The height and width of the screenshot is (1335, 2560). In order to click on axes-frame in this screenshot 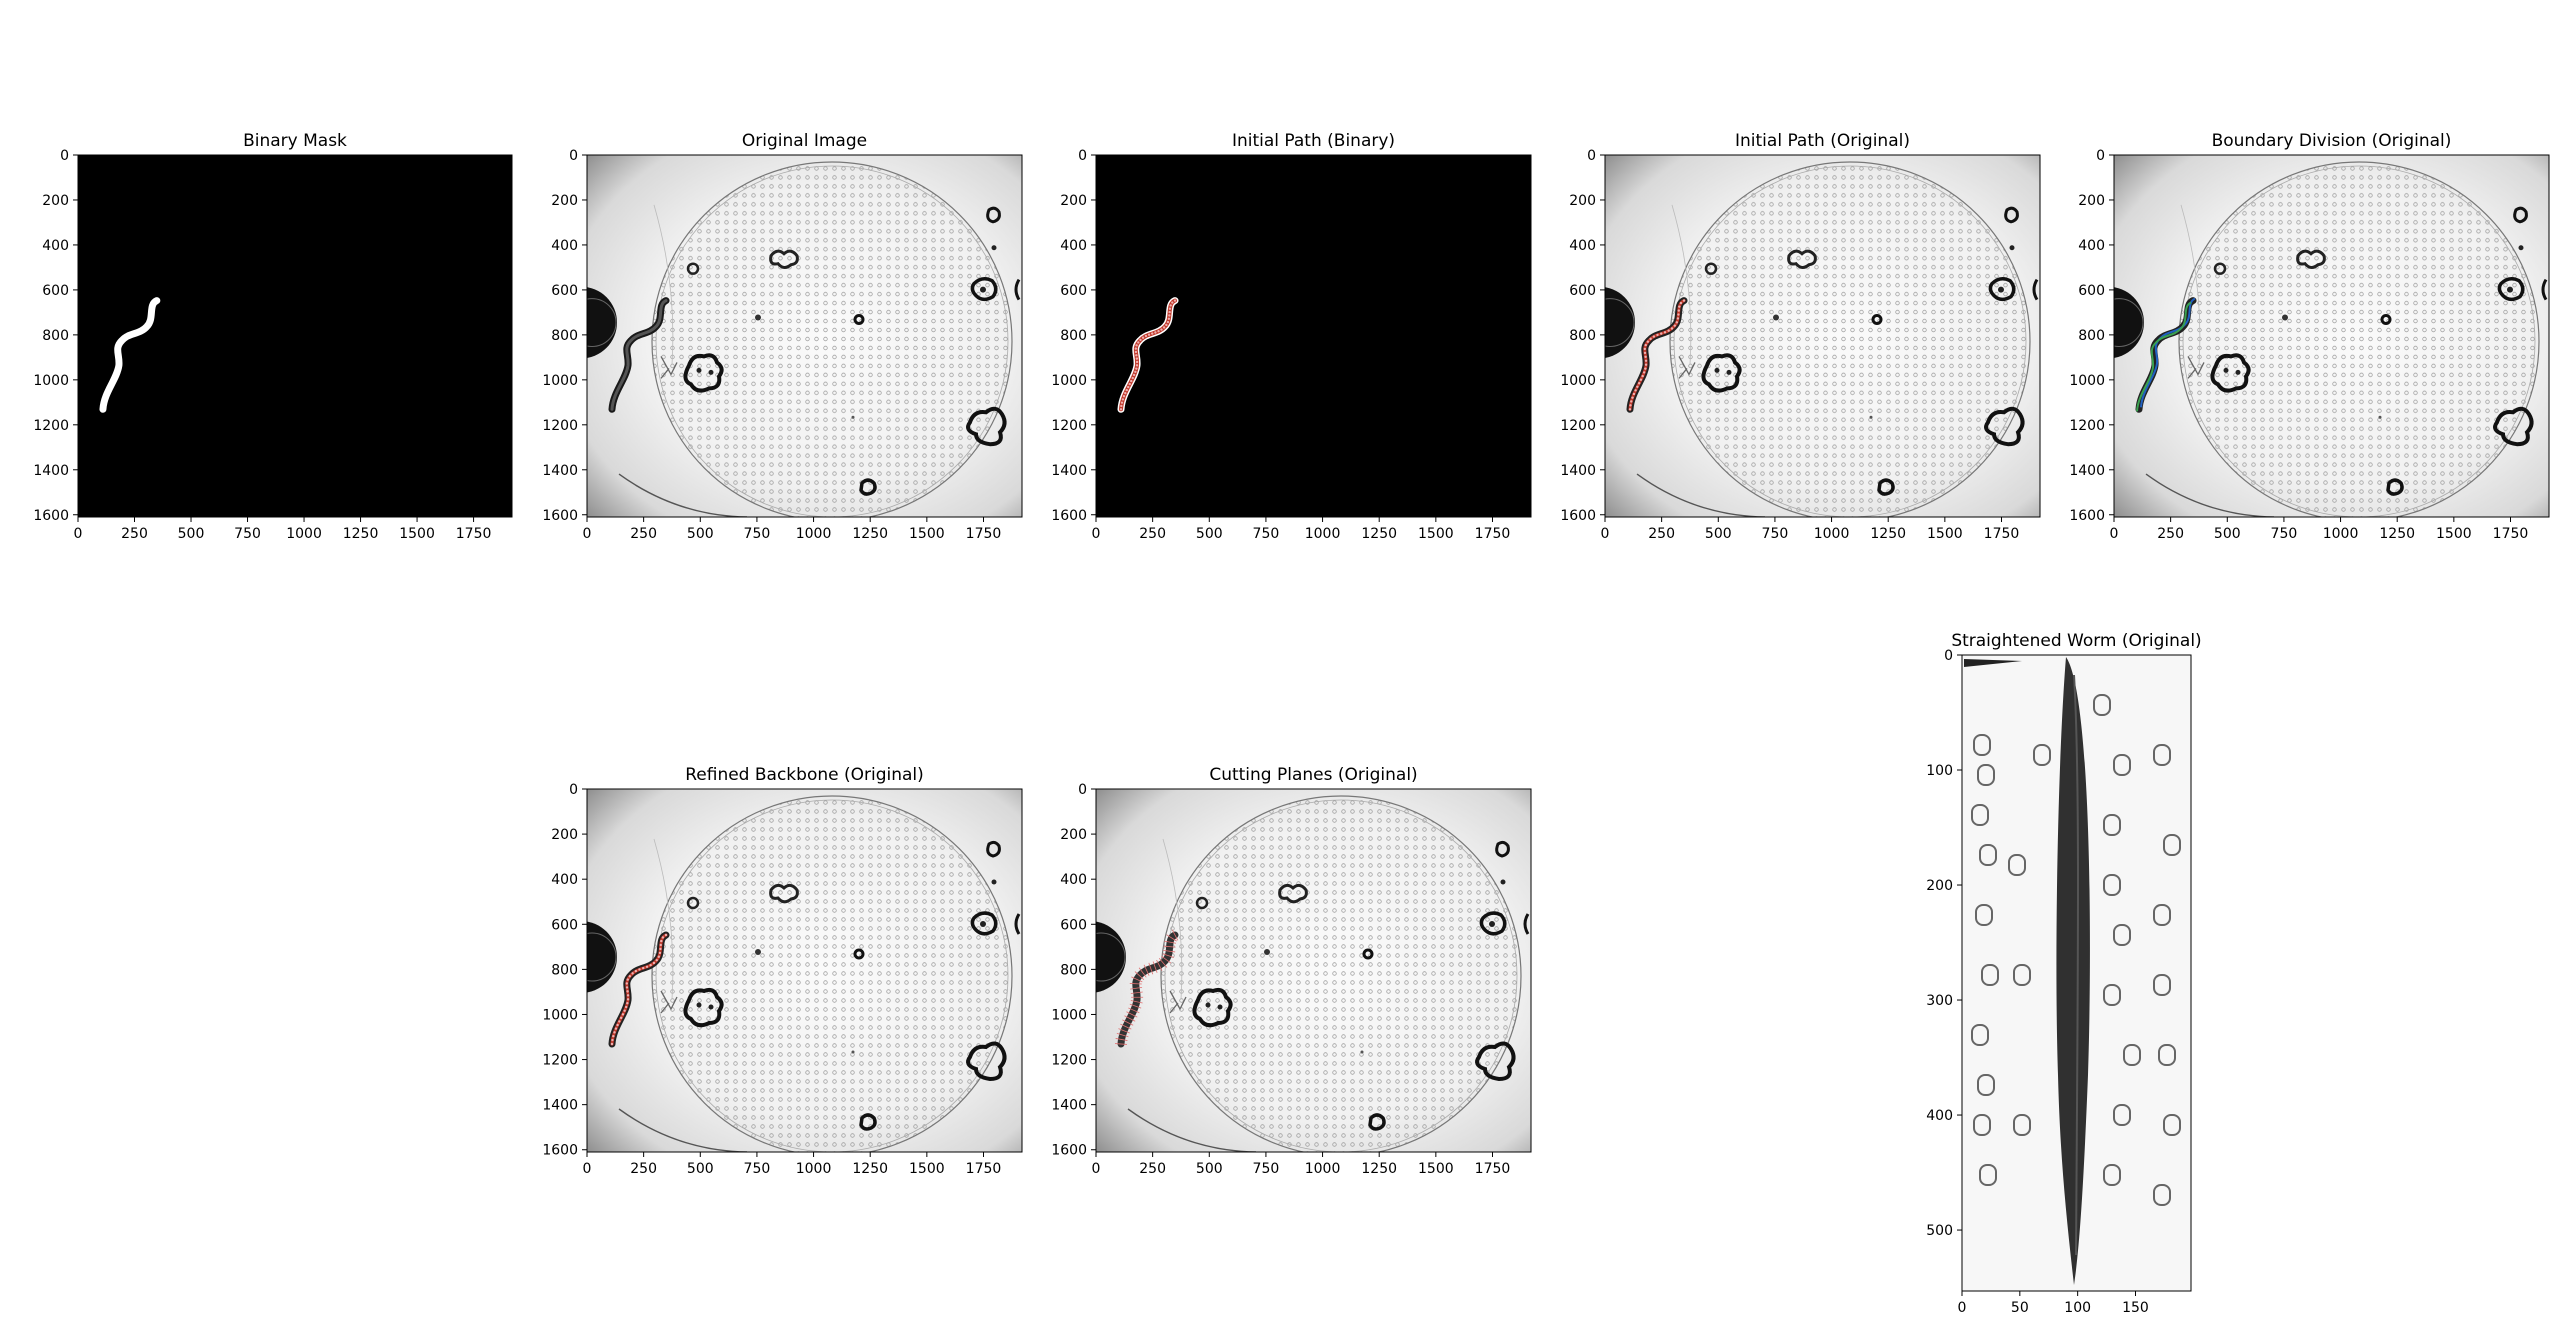, I will do `click(804, 970)`.